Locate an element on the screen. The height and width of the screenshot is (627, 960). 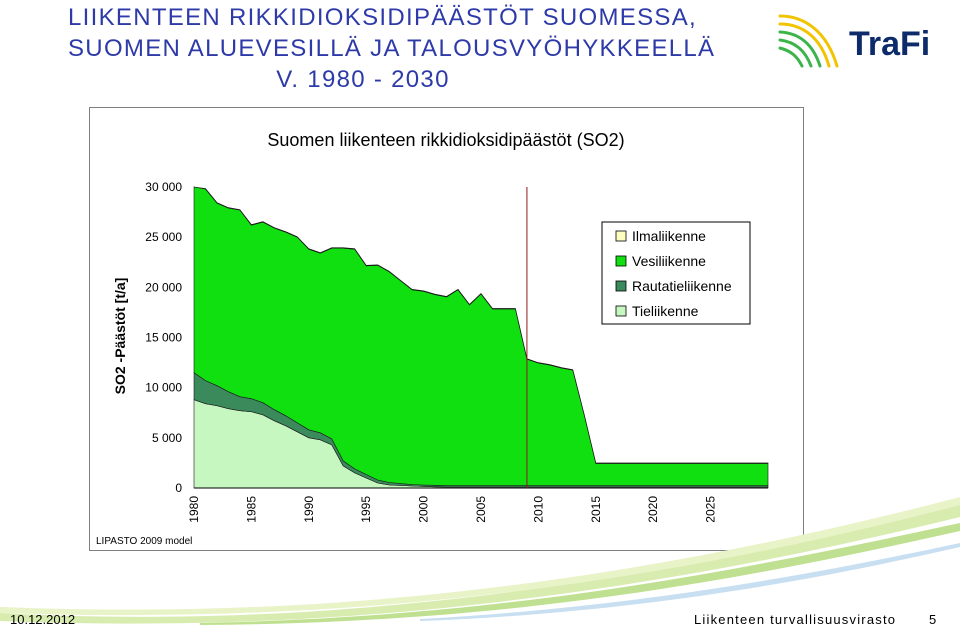
trafi-logo: TraFi is located at coordinates (854, 41).